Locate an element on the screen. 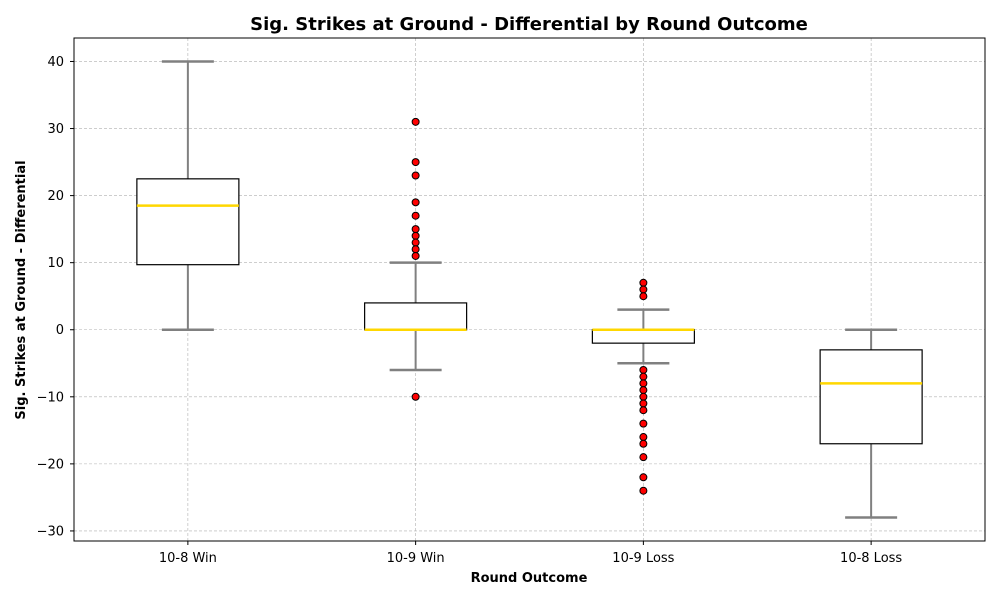 The height and width of the screenshot is (600, 1000). y-tick-label: 20 is located at coordinates (55, 196).